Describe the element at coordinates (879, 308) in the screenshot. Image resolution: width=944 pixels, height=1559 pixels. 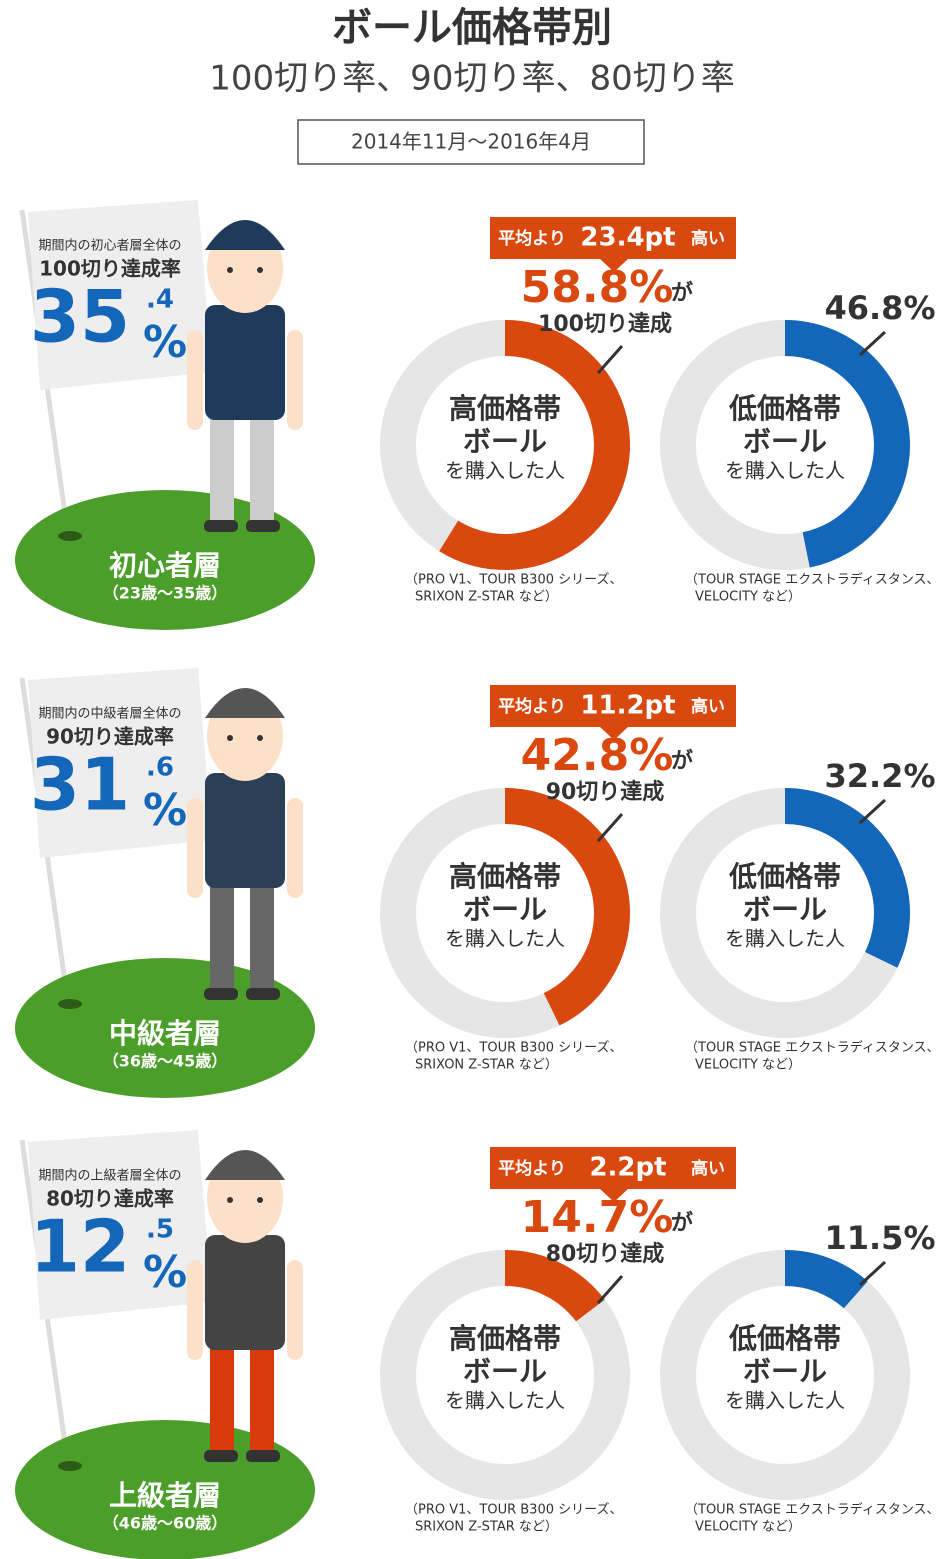
I see `value-label: 46.8%` at that location.